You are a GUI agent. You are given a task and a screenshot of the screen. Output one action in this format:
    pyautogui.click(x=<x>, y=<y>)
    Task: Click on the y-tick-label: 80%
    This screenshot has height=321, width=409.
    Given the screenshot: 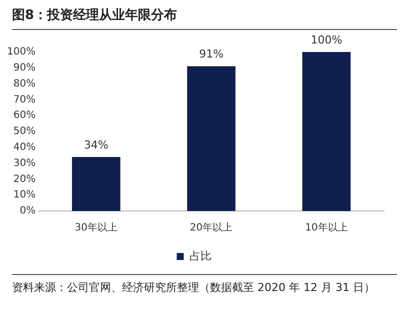 What is the action you would take?
    pyautogui.click(x=24, y=84)
    